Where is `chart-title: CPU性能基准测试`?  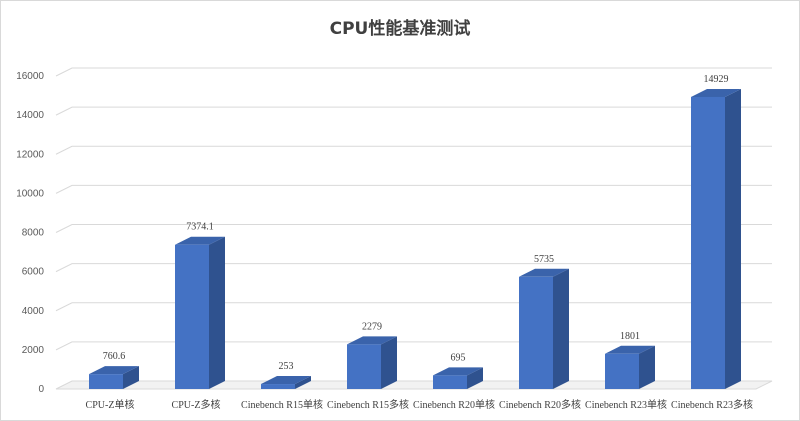
chart-title: CPU性能基准测试 is located at coordinates (400, 29).